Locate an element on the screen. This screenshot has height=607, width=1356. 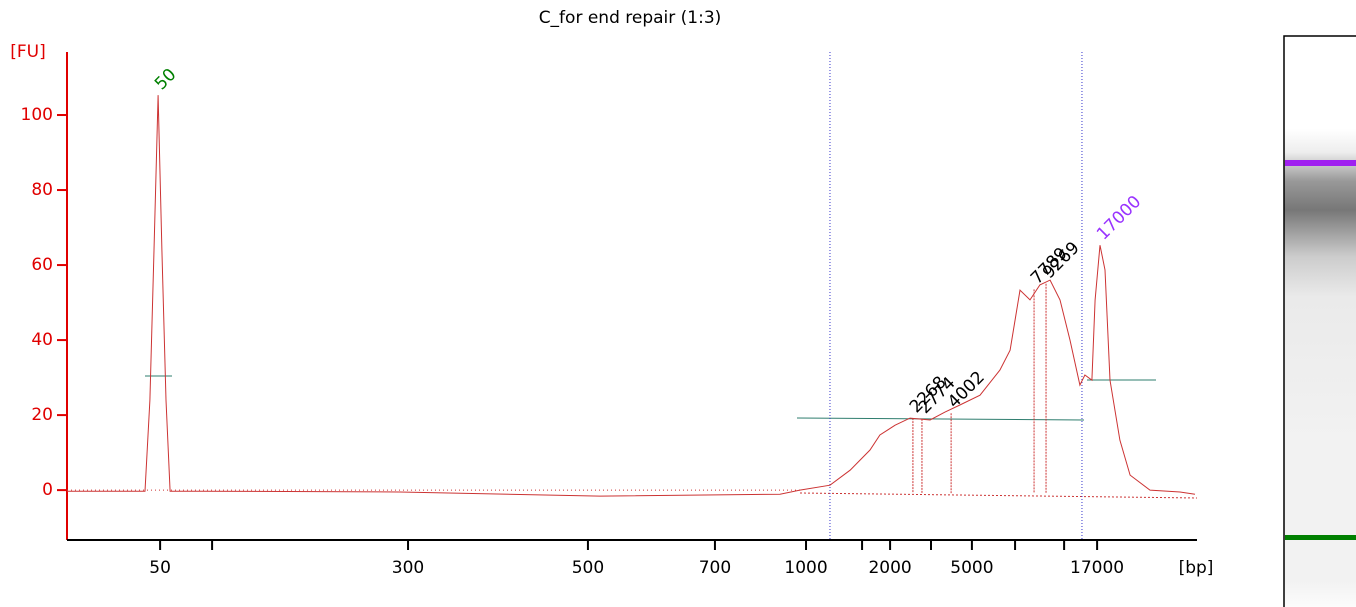
y-tick-label: 60 is located at coordinates (42, 265).